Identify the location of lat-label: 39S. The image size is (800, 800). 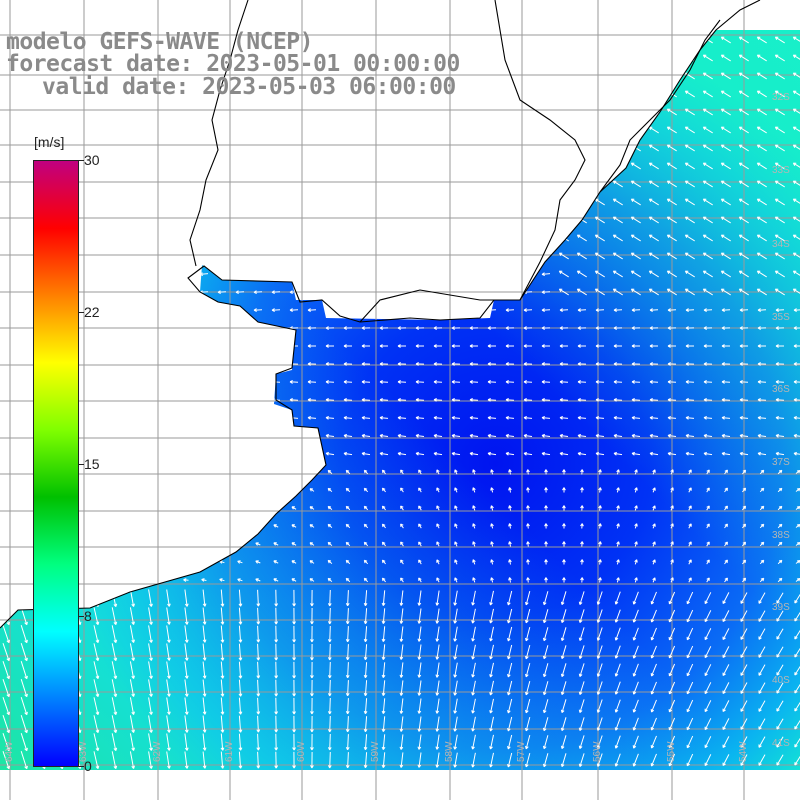
(781, 607).